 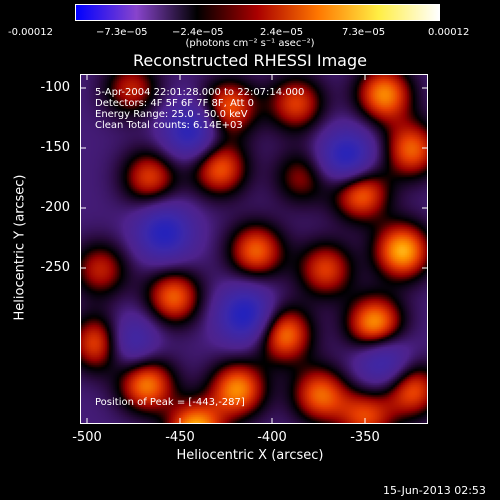 What do you see at coordinates (250, 455) in the screenshot?
I see `x-axis-label: Heliocentric X (arcsec)` at bounding box center [250, 455].